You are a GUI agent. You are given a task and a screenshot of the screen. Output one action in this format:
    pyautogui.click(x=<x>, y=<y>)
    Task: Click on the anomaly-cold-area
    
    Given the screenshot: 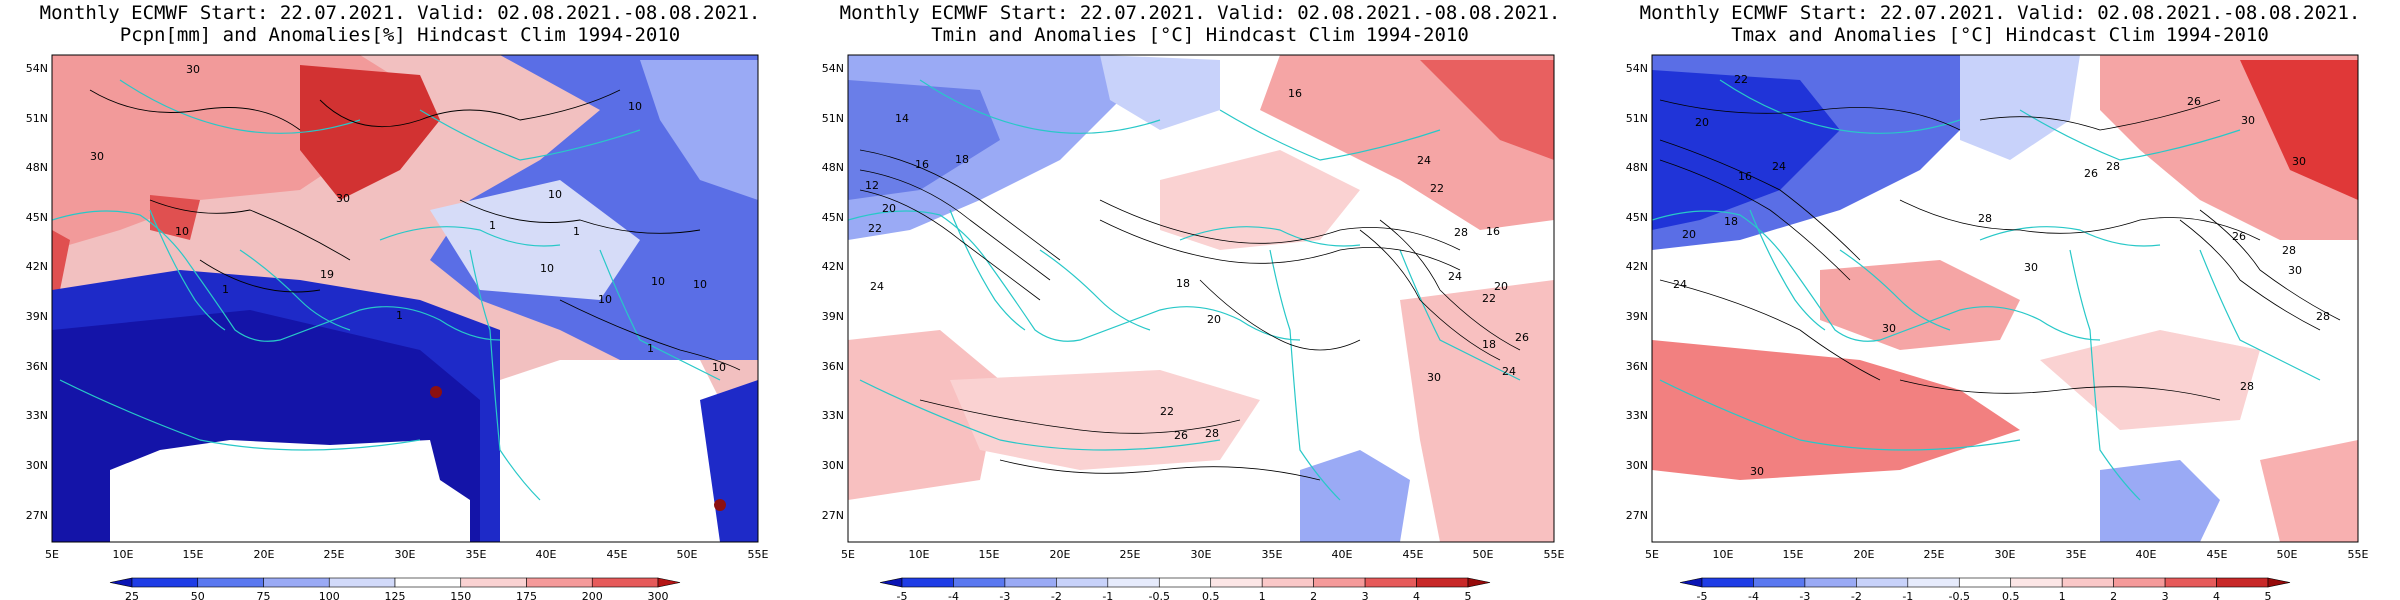 What is the action you would take?
    pyautogui.click(x=924, y=140)
    